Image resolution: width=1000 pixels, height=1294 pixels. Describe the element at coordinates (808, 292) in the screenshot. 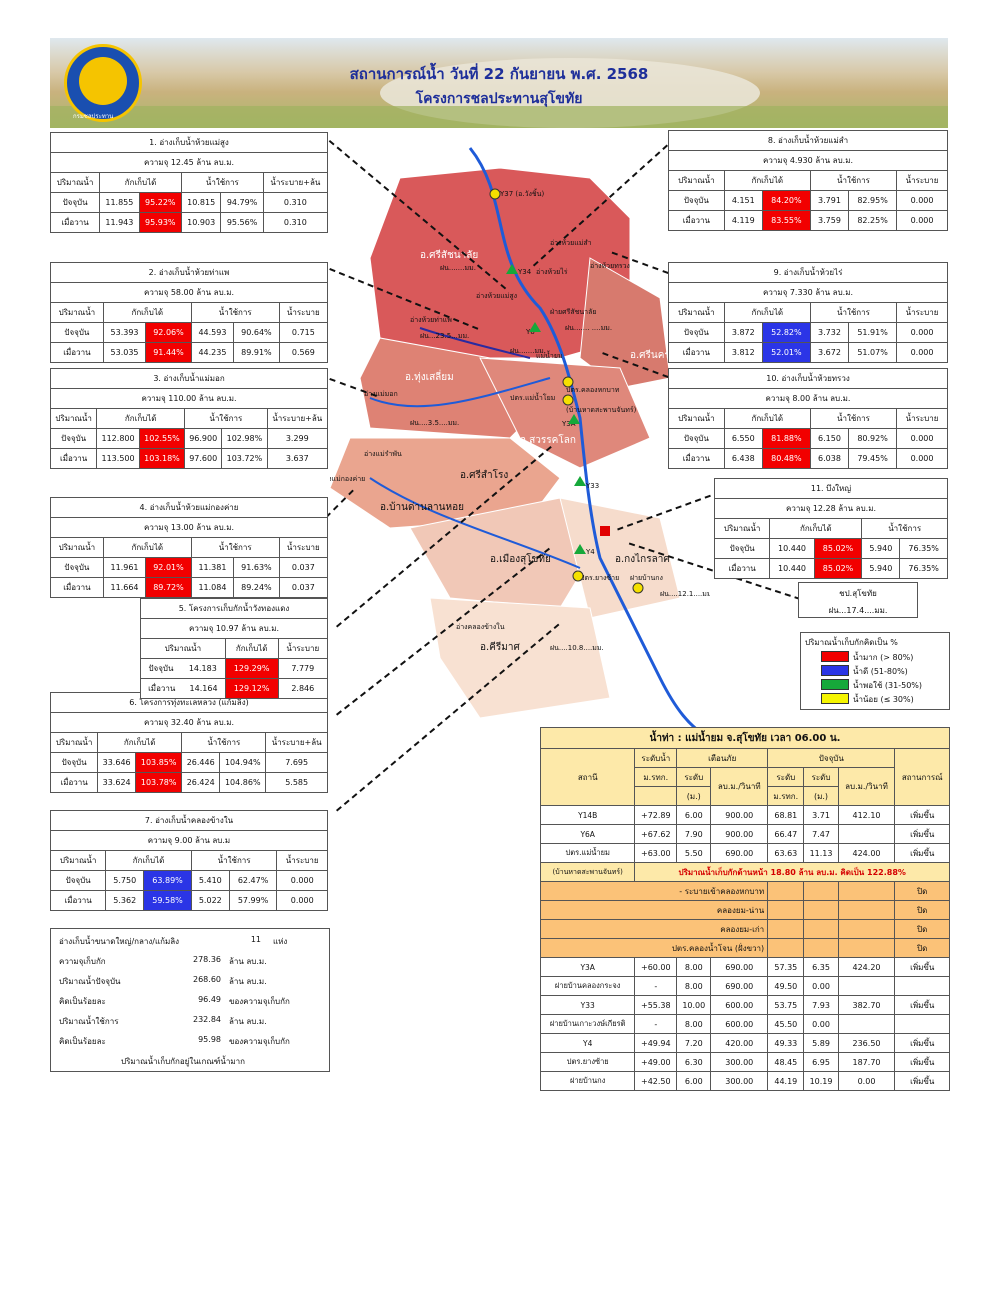

I see `reservoir-capacity: ความจุ 7.330 ล้าน ลบ.ม.` at that location.